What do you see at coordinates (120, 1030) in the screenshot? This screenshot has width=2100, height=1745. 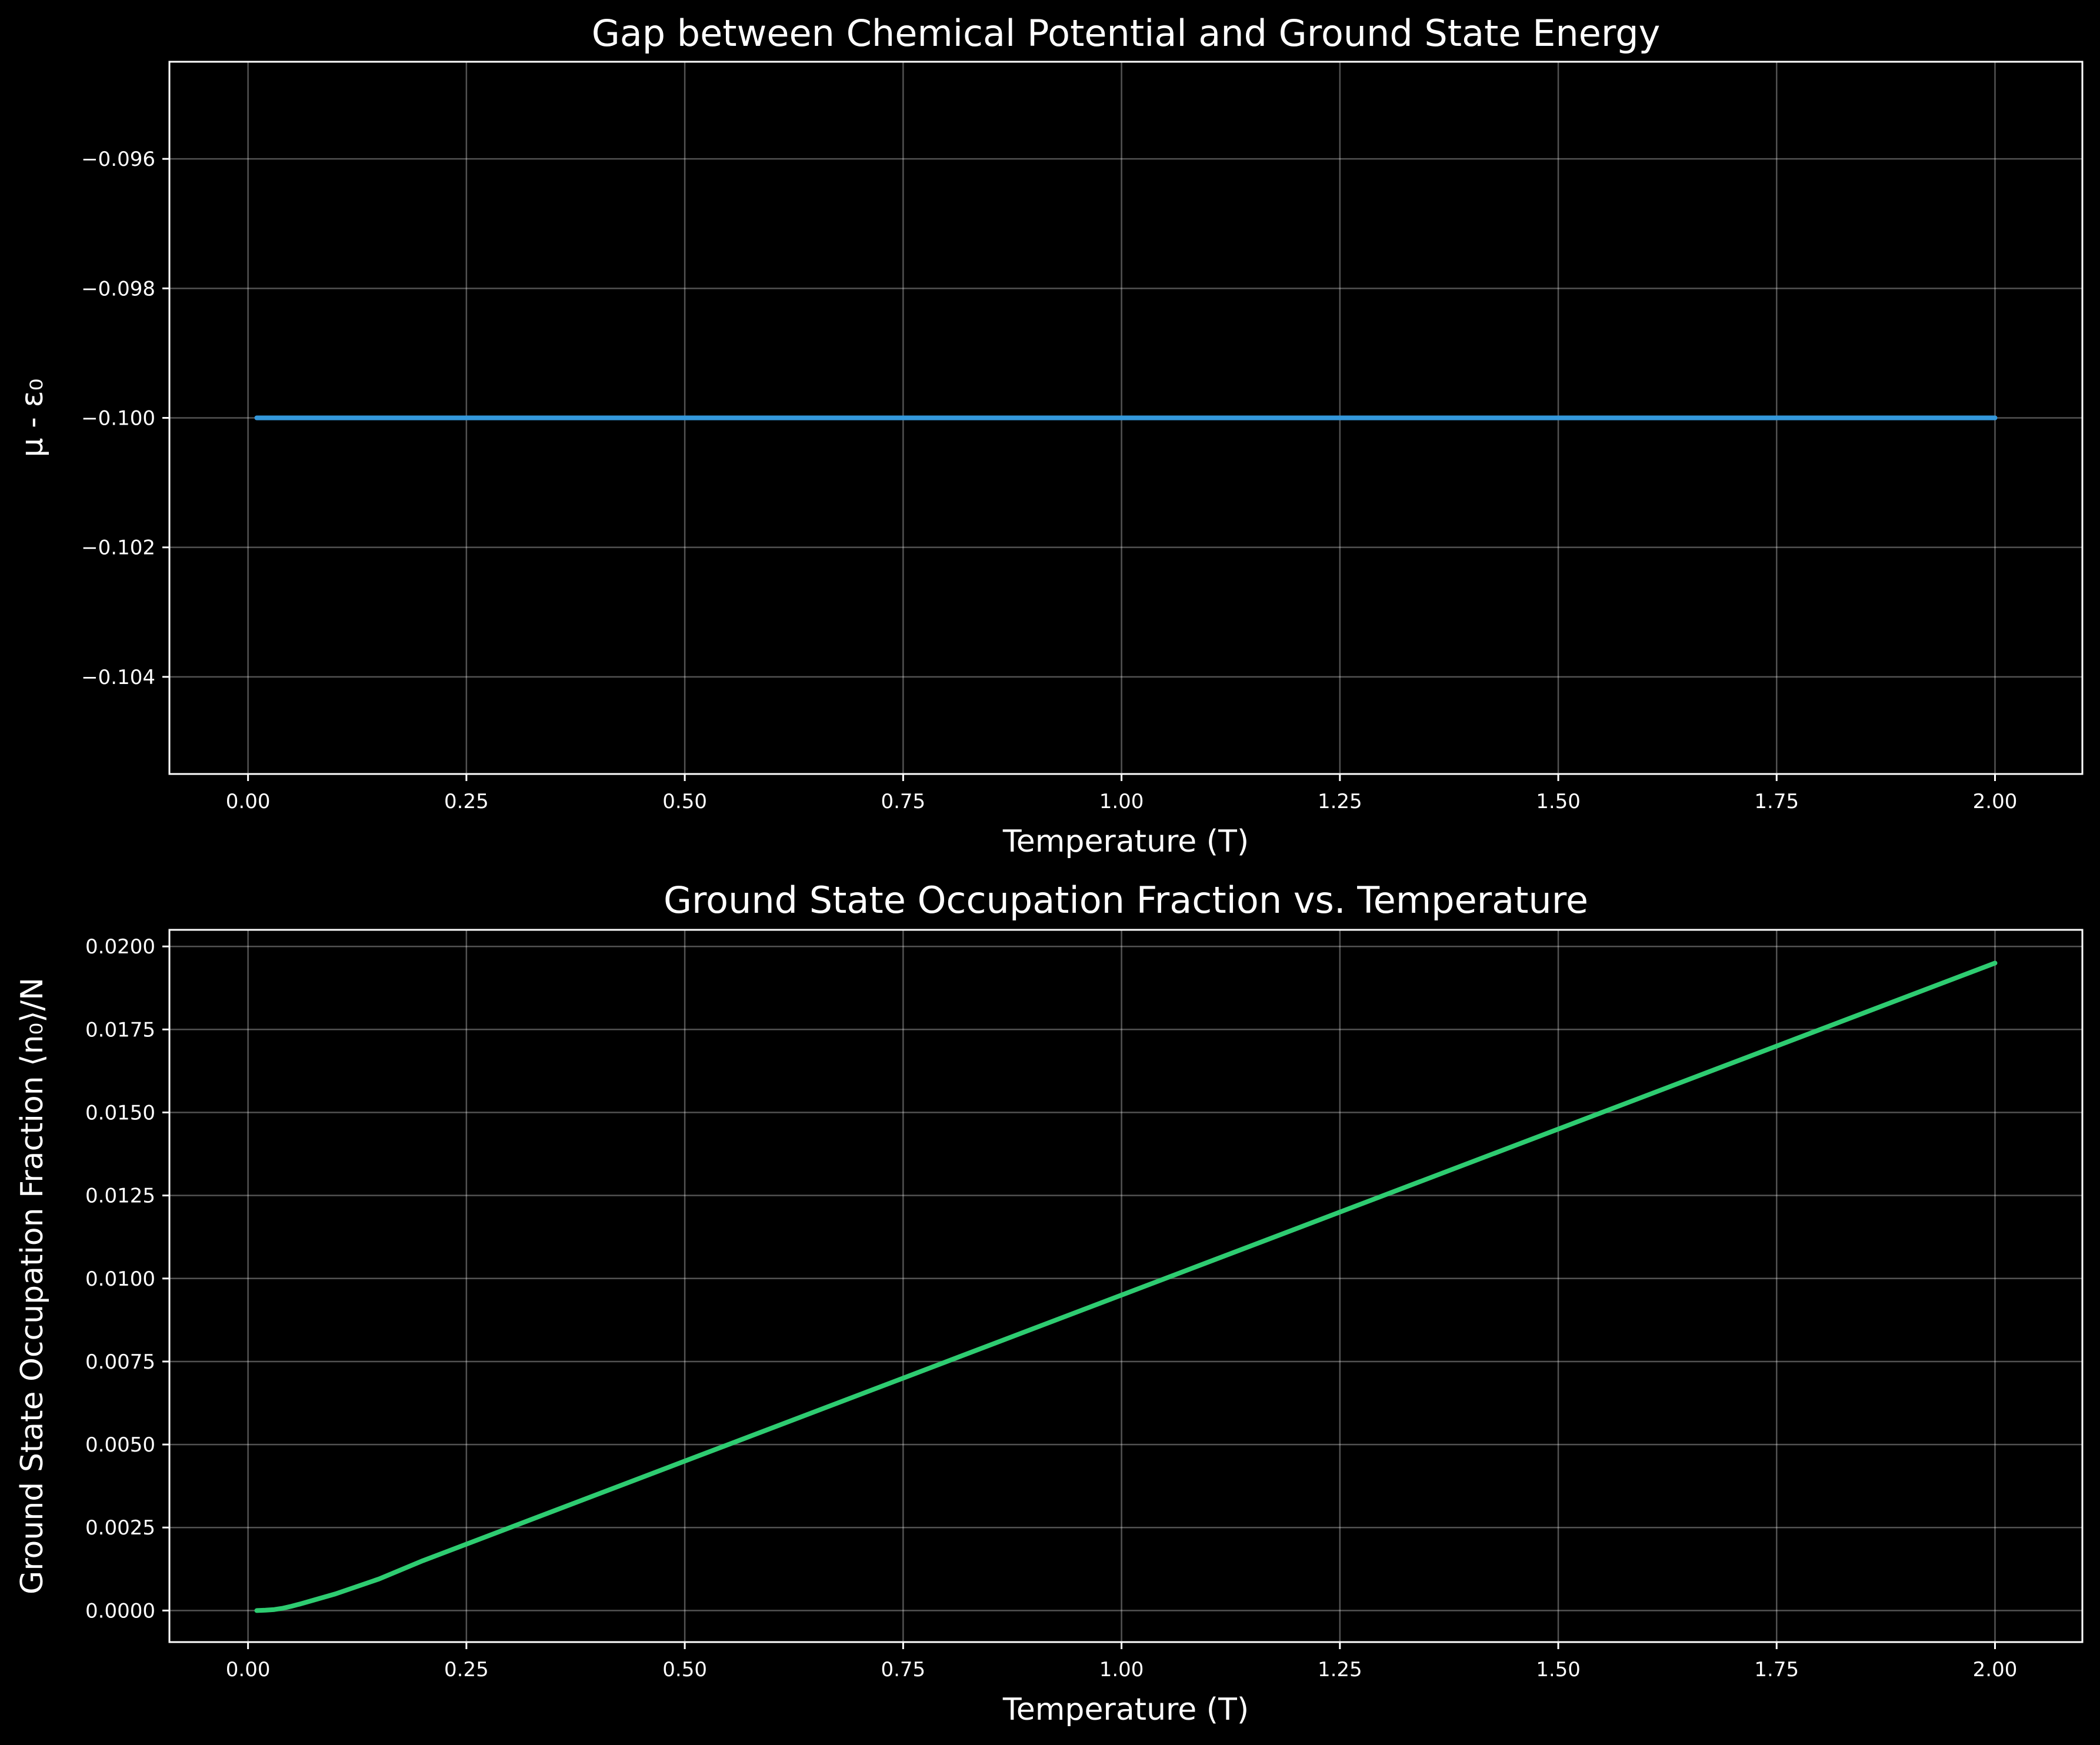 I see `y-tick-label: 0.0175` at bounding box center [120, 1030].